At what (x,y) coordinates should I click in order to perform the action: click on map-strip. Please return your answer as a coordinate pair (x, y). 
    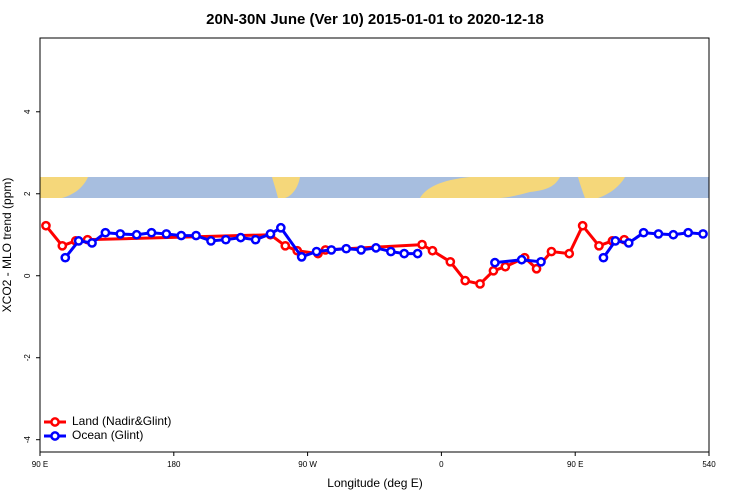
    Looking at the image, I should click on (374, 187).